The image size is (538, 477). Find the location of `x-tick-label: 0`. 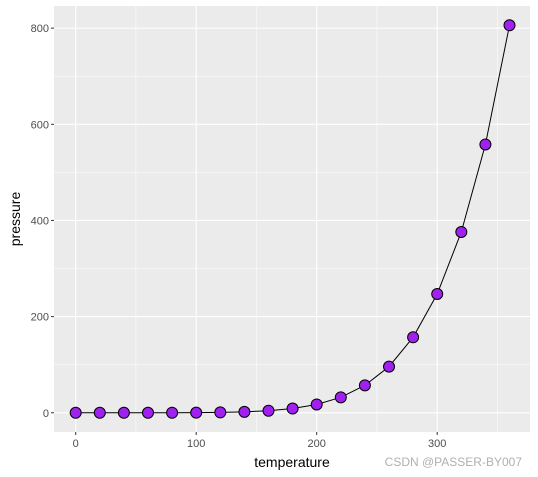

x-tick-label: 0 is located at coordinates (76, 444).